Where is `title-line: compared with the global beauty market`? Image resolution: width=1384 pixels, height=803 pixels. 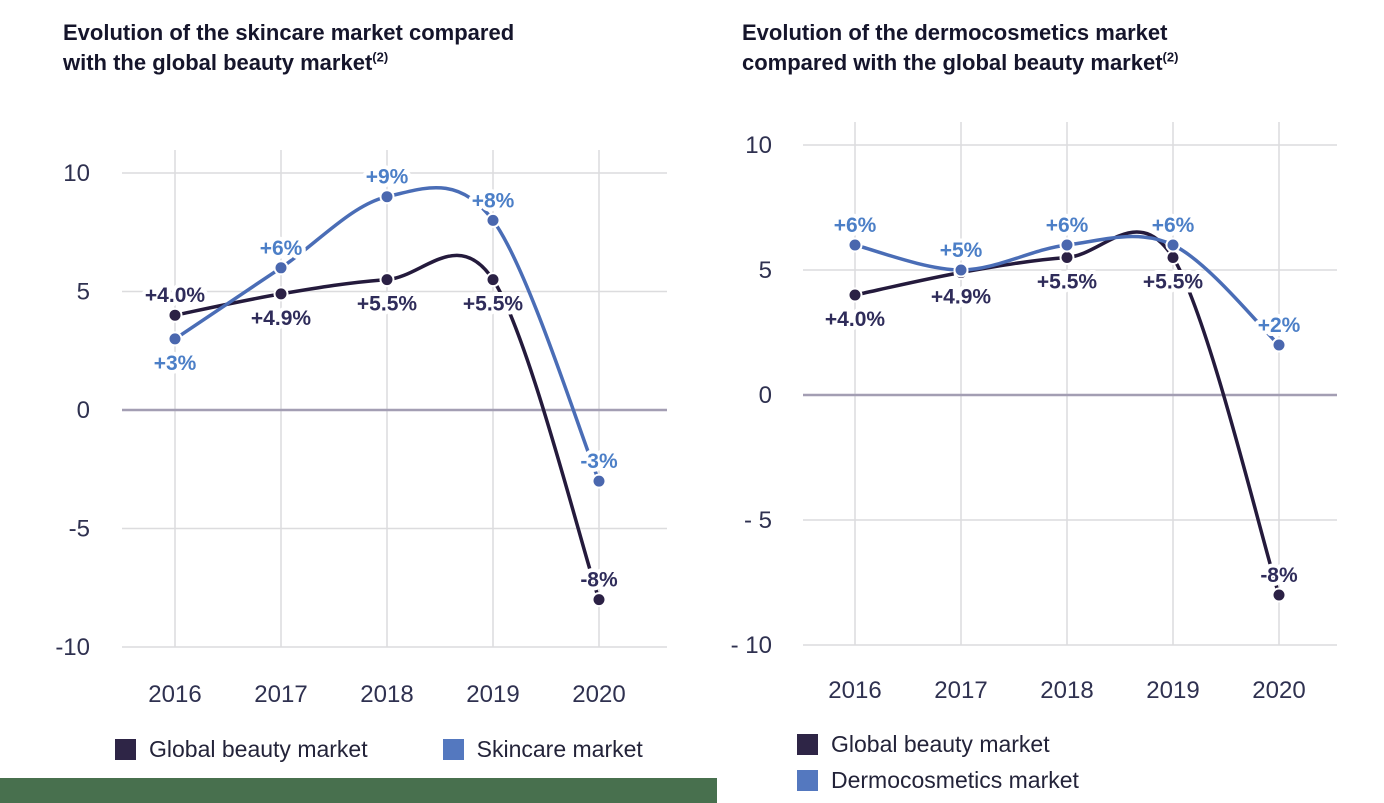 title-line: compared with the global beauty market is located at coordinates (952, 62).